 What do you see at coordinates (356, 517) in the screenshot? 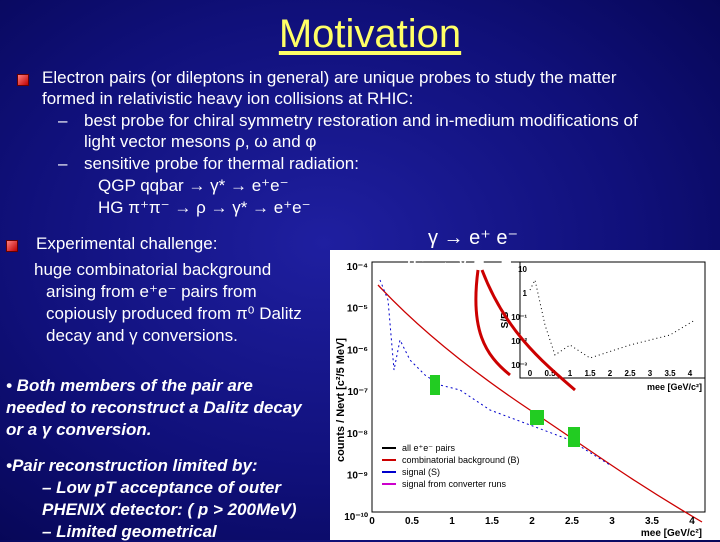
I see `y-tick-label: 10⁻¹⁰` at bounding box center [356, 517].